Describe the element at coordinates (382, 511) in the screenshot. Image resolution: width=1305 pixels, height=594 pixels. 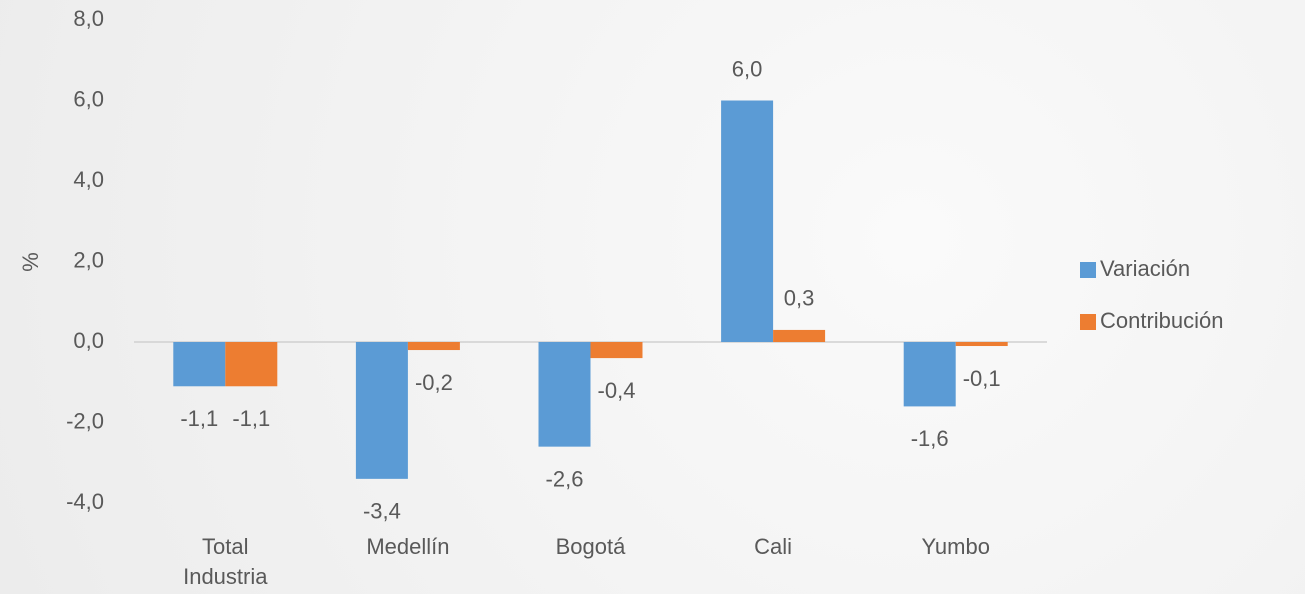
I see `data-label: -3,4` at that location.